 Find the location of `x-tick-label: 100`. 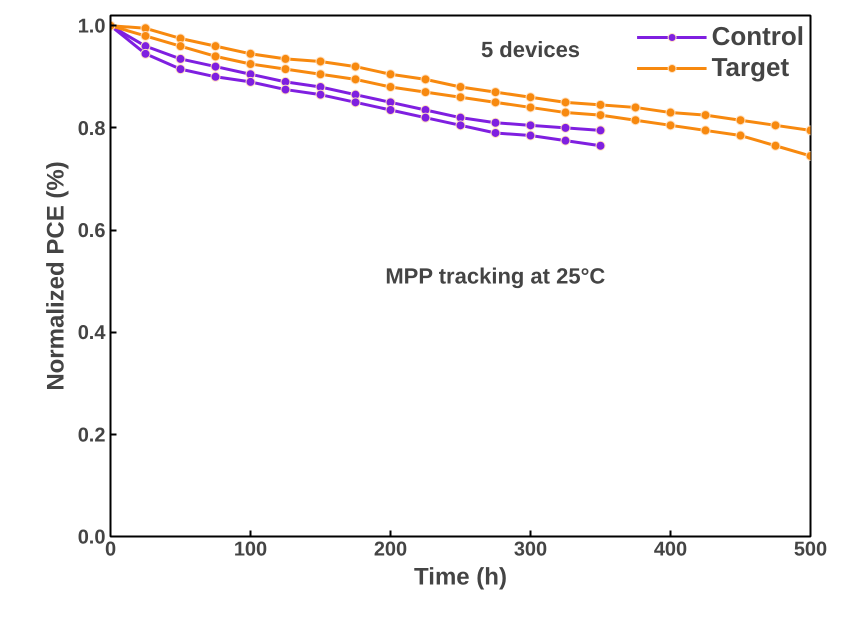

x-tick-label: 100 is located at coordinates (251, 549).